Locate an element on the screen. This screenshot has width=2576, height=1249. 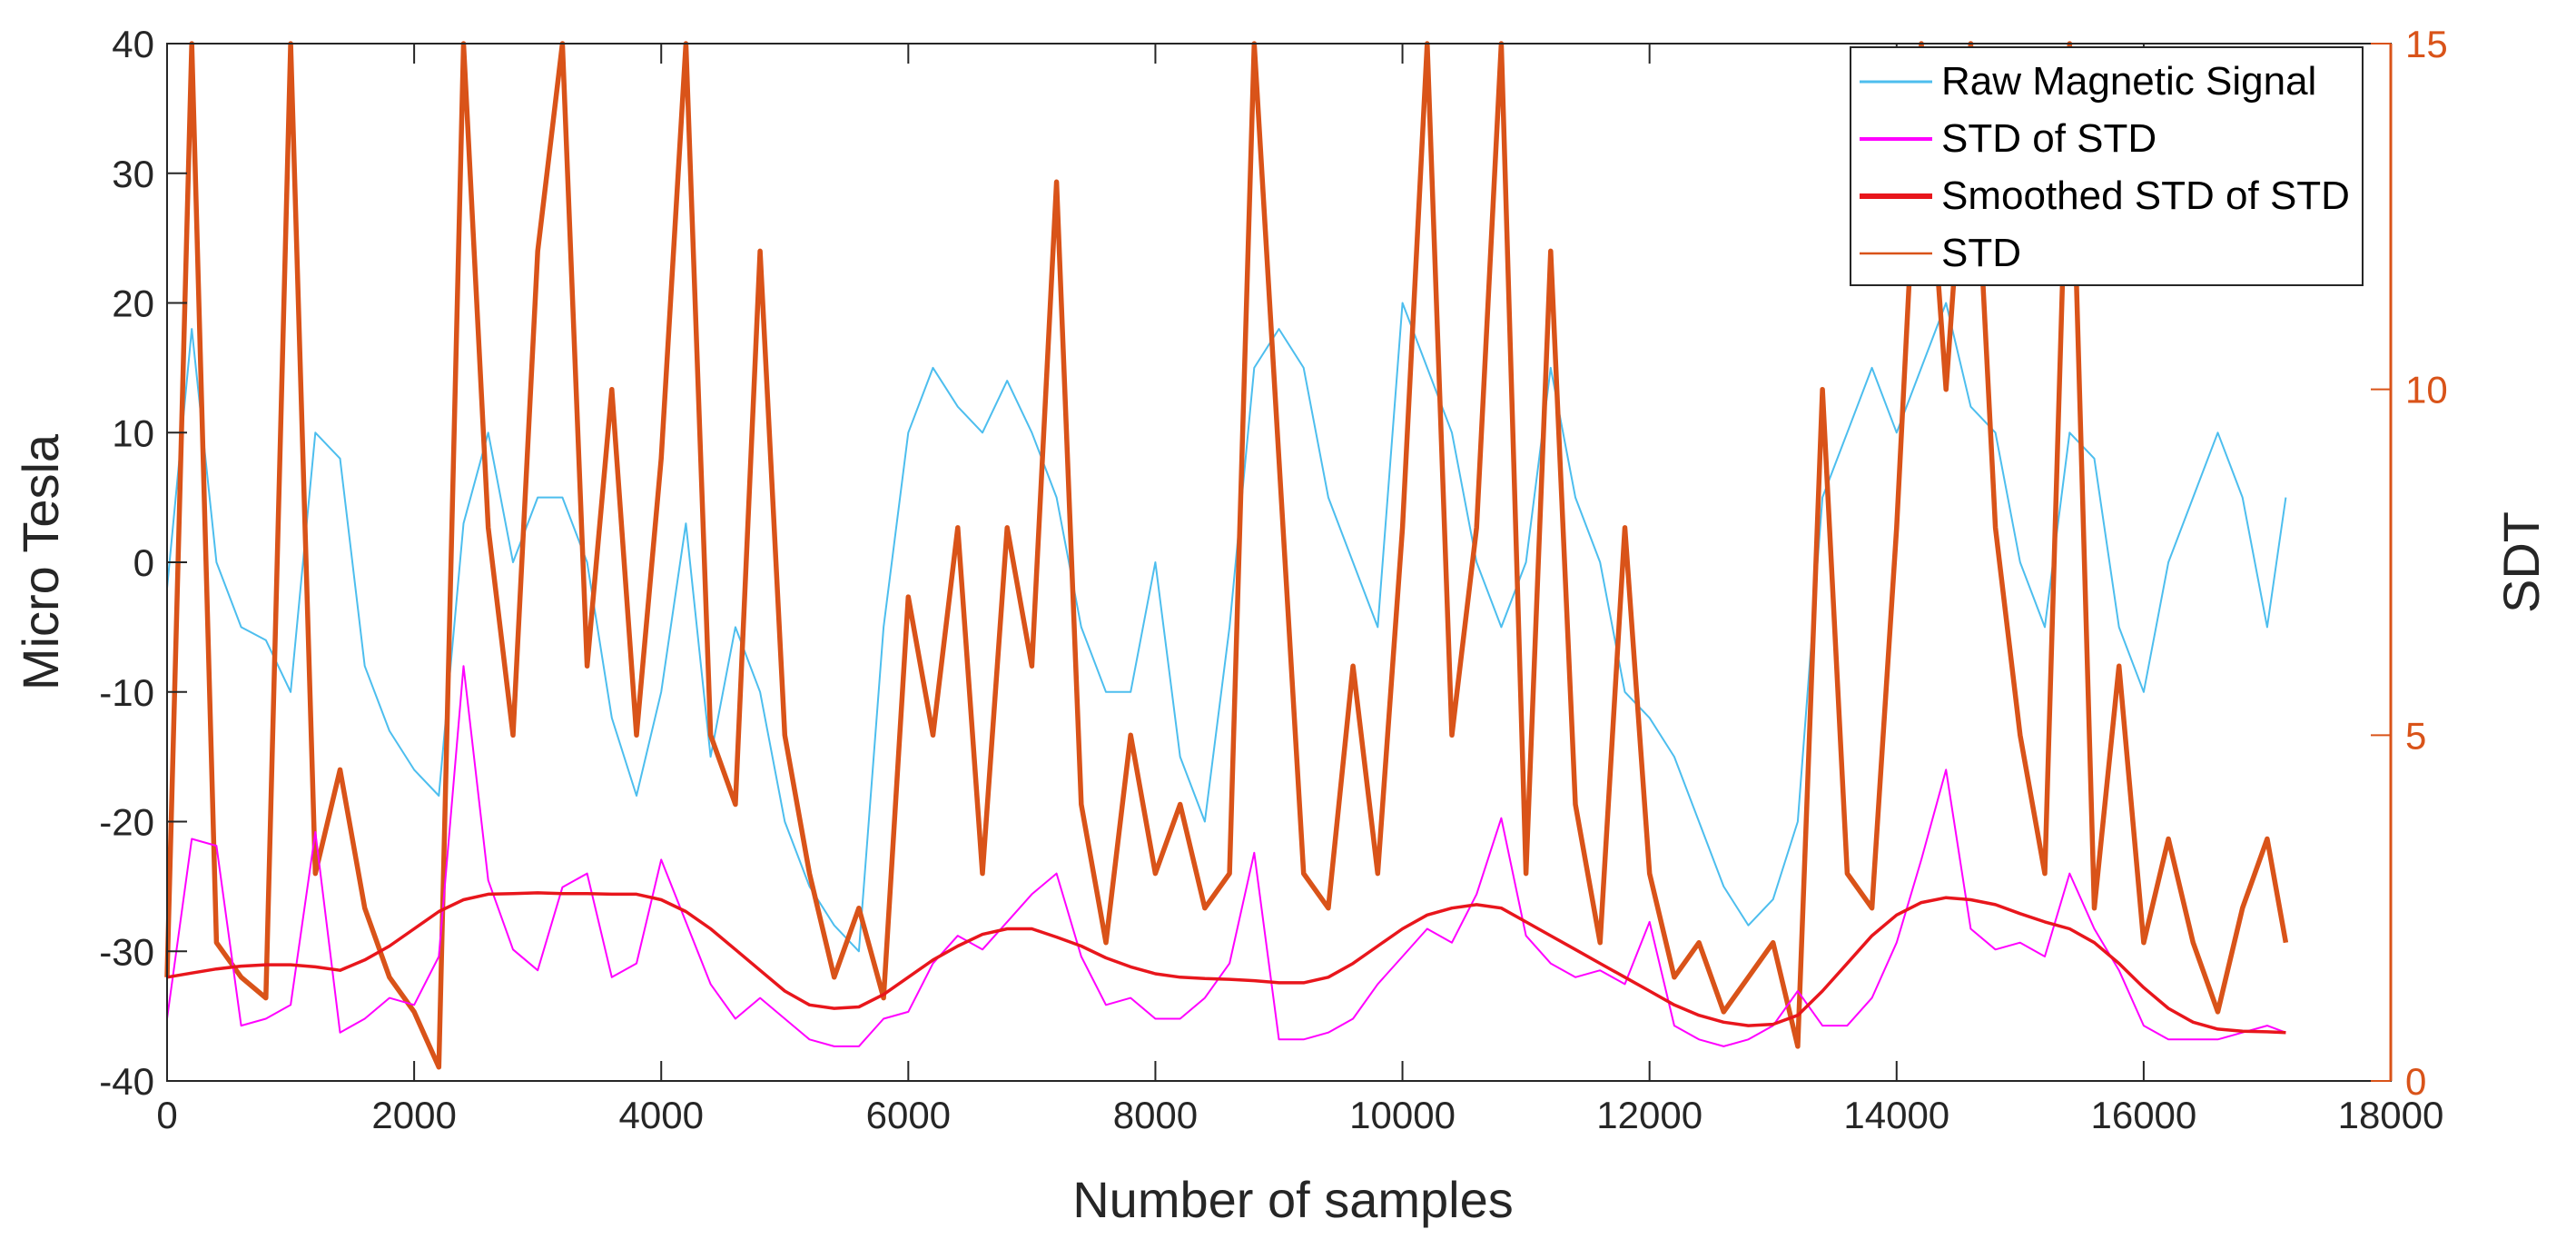
x-tick-label: 18000 is located at coordinates (2391, 1115).